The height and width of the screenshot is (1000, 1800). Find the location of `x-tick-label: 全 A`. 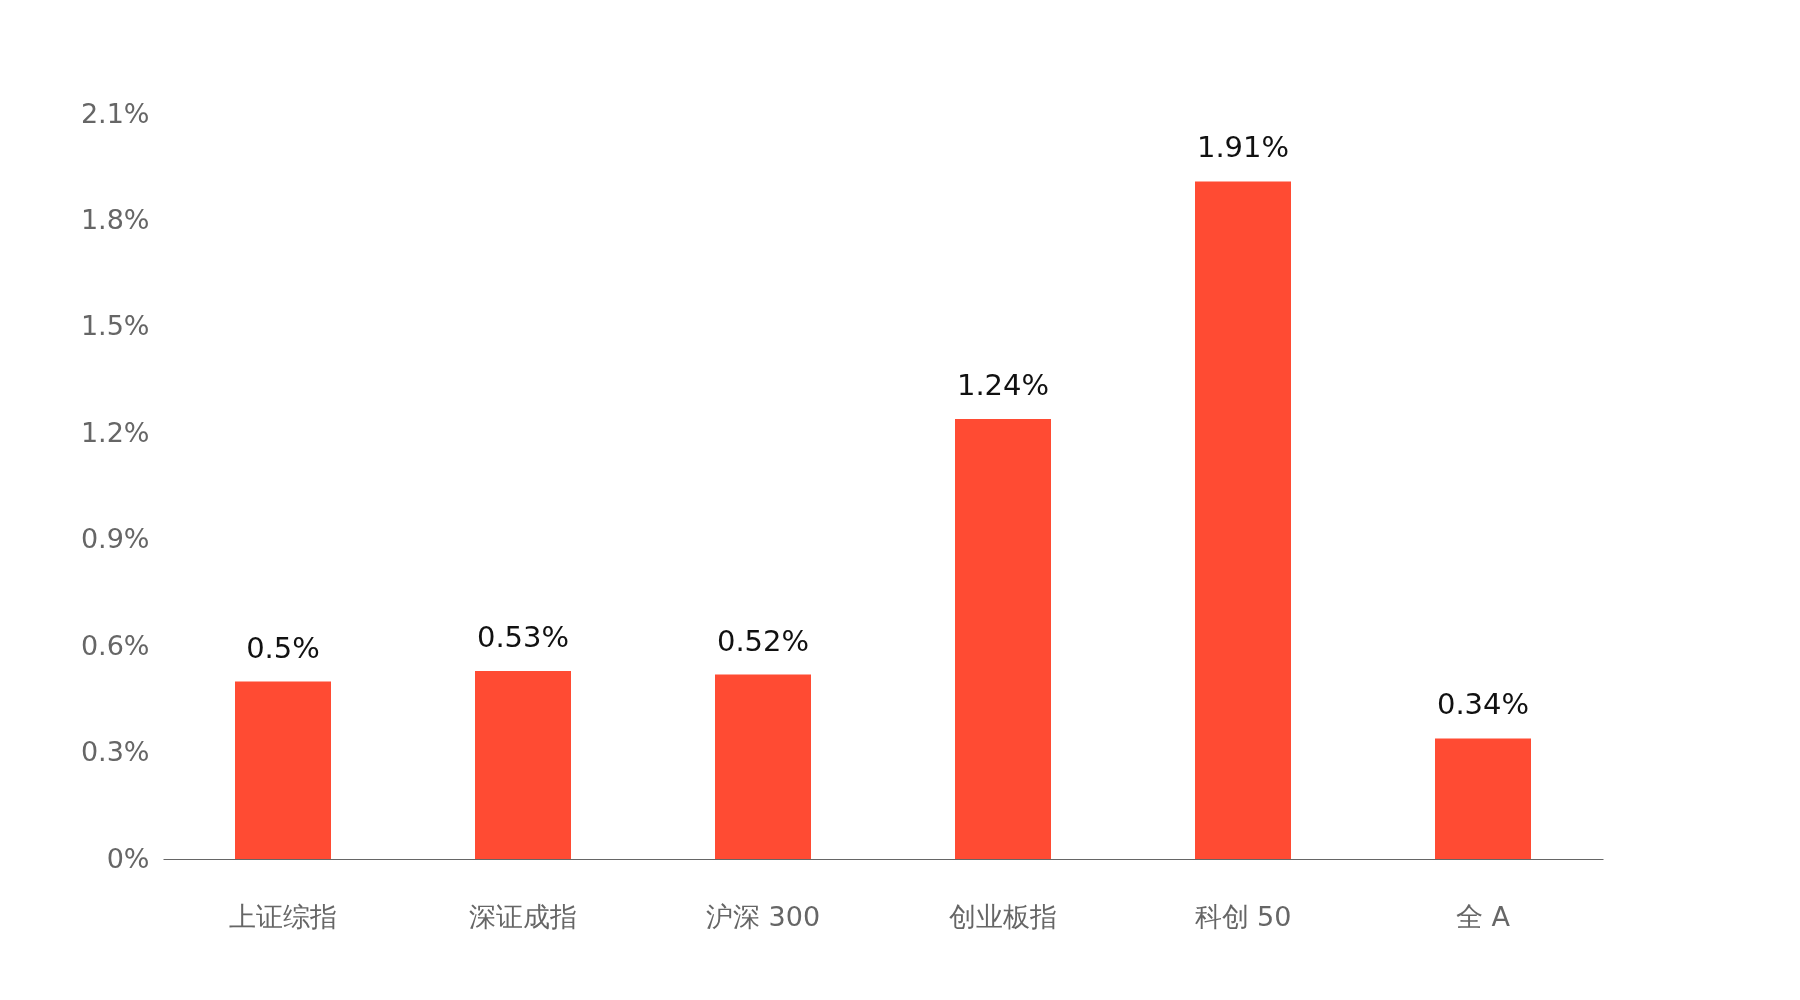

x-tick-label: 全 A is located at coordinates (1483, 916).